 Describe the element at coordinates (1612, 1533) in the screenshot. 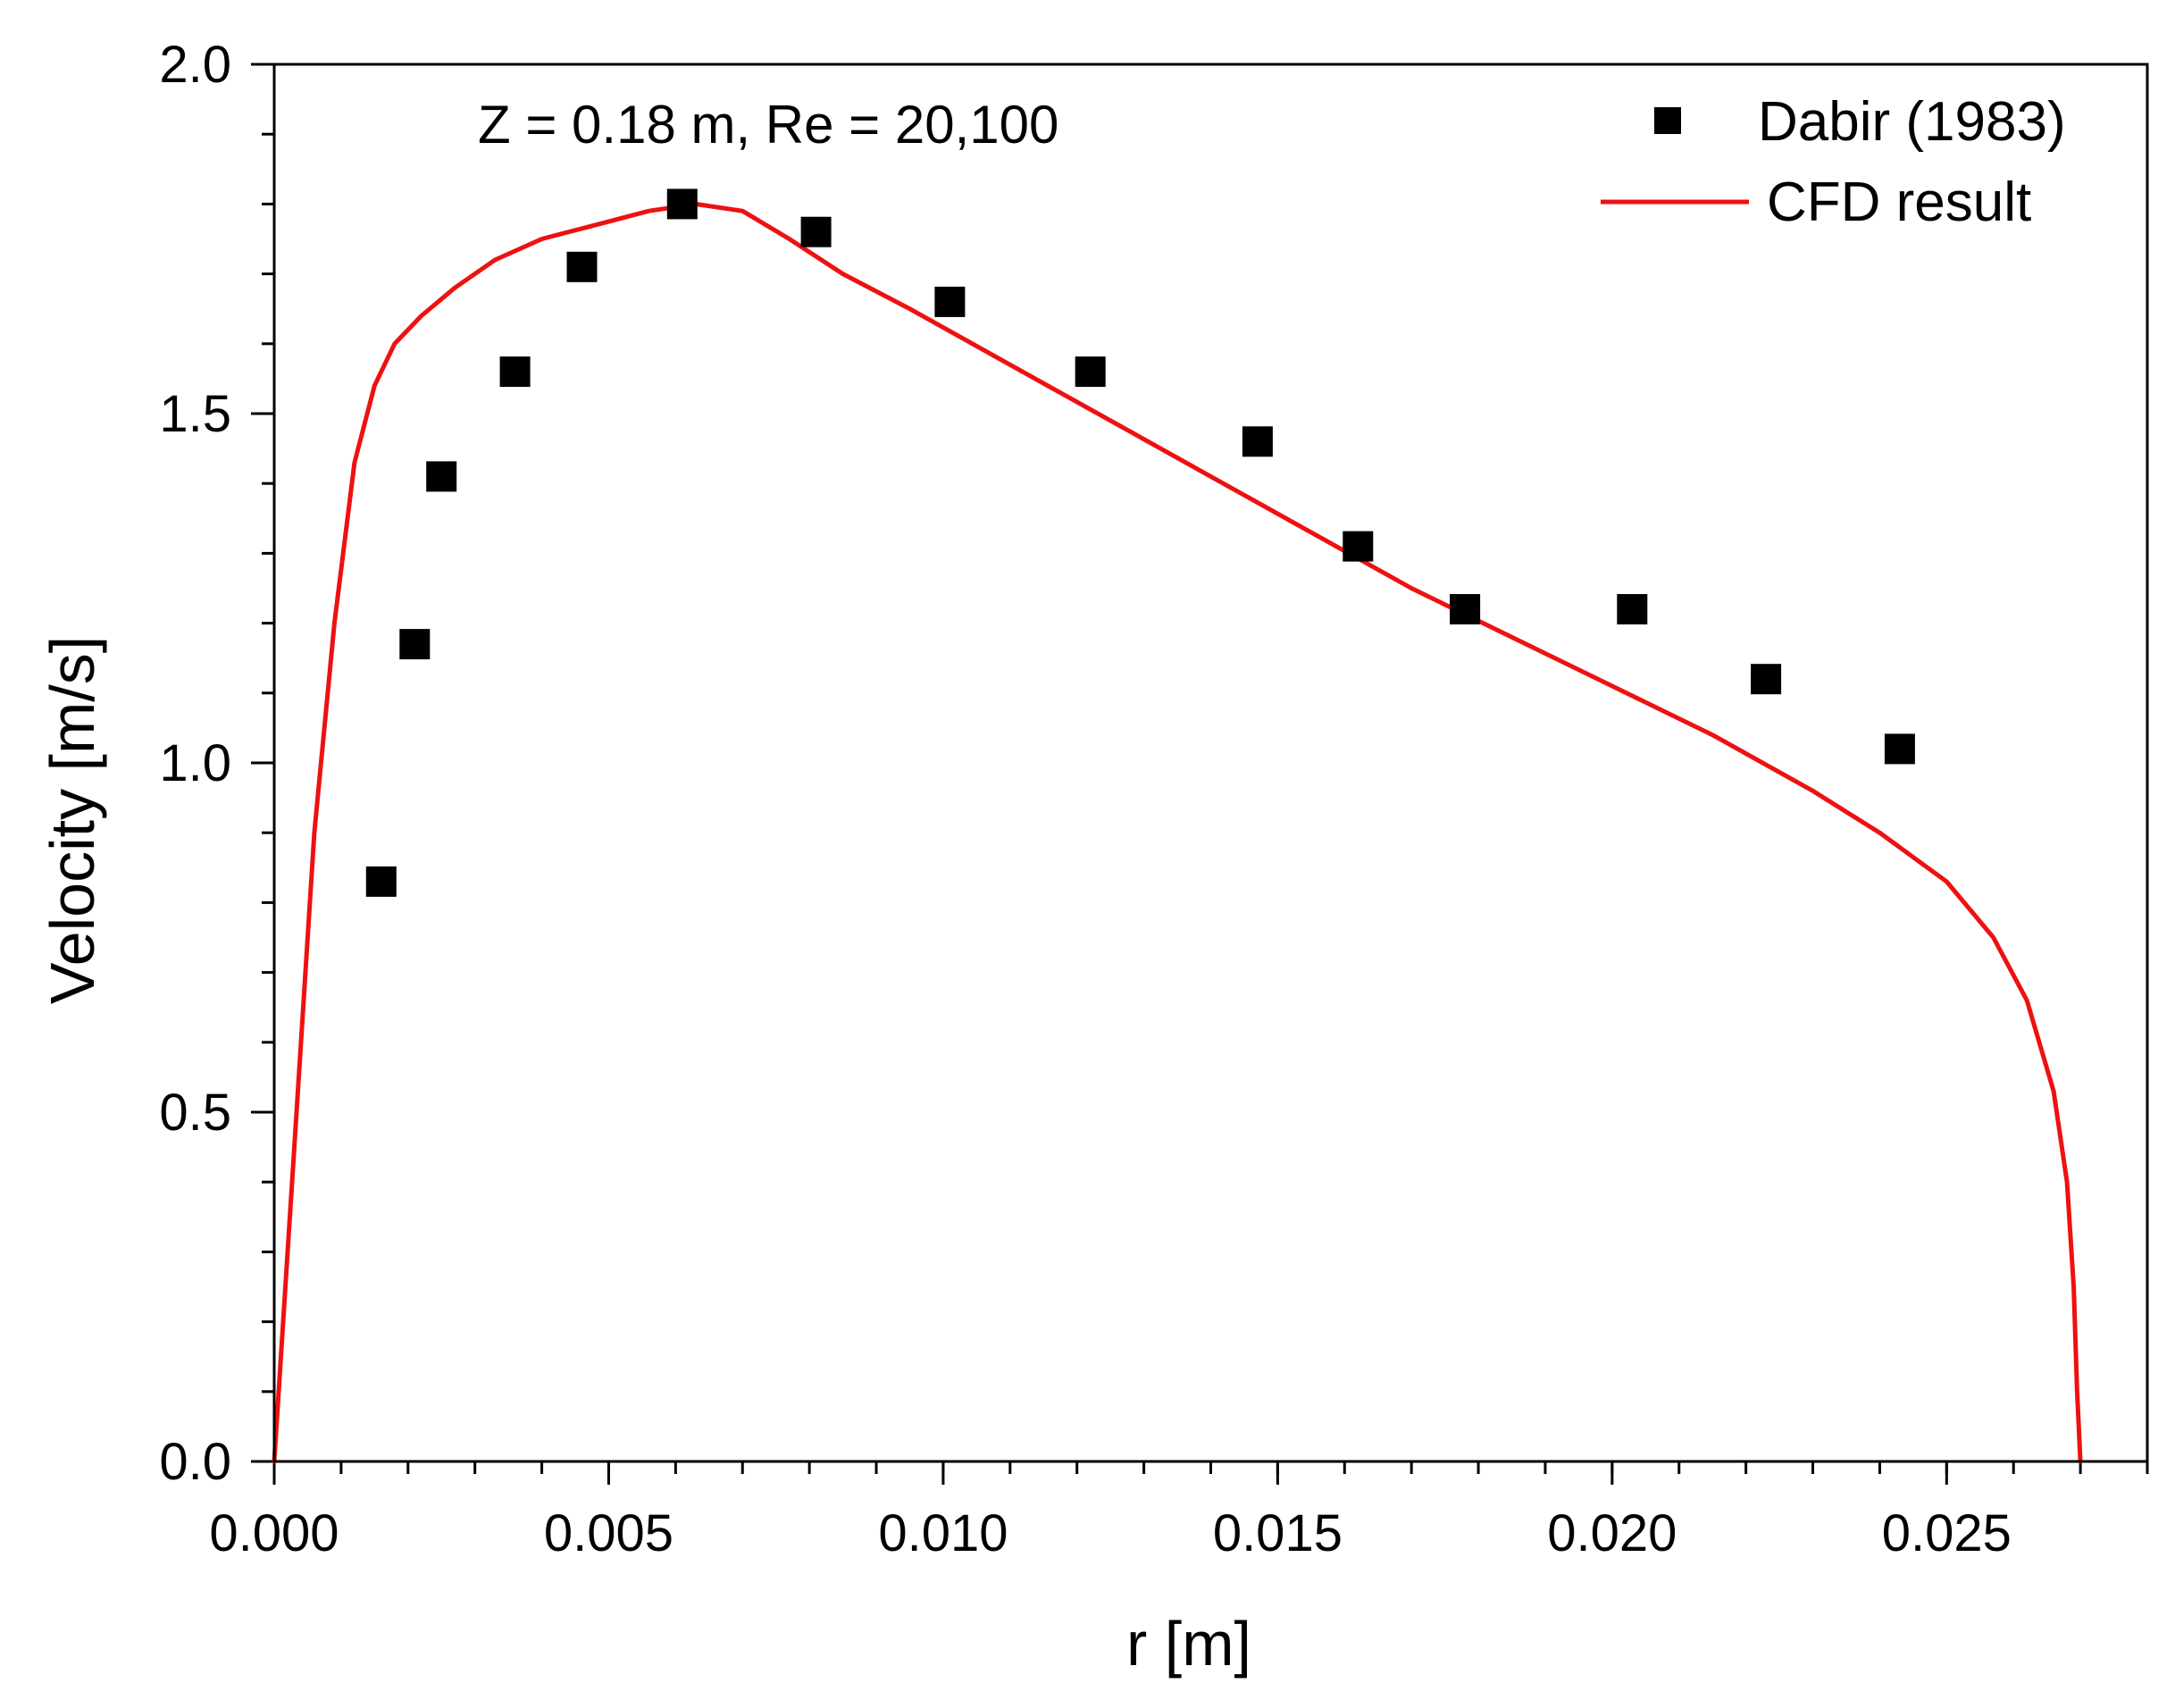

I see `x-tick-label: 0.020` at that location.